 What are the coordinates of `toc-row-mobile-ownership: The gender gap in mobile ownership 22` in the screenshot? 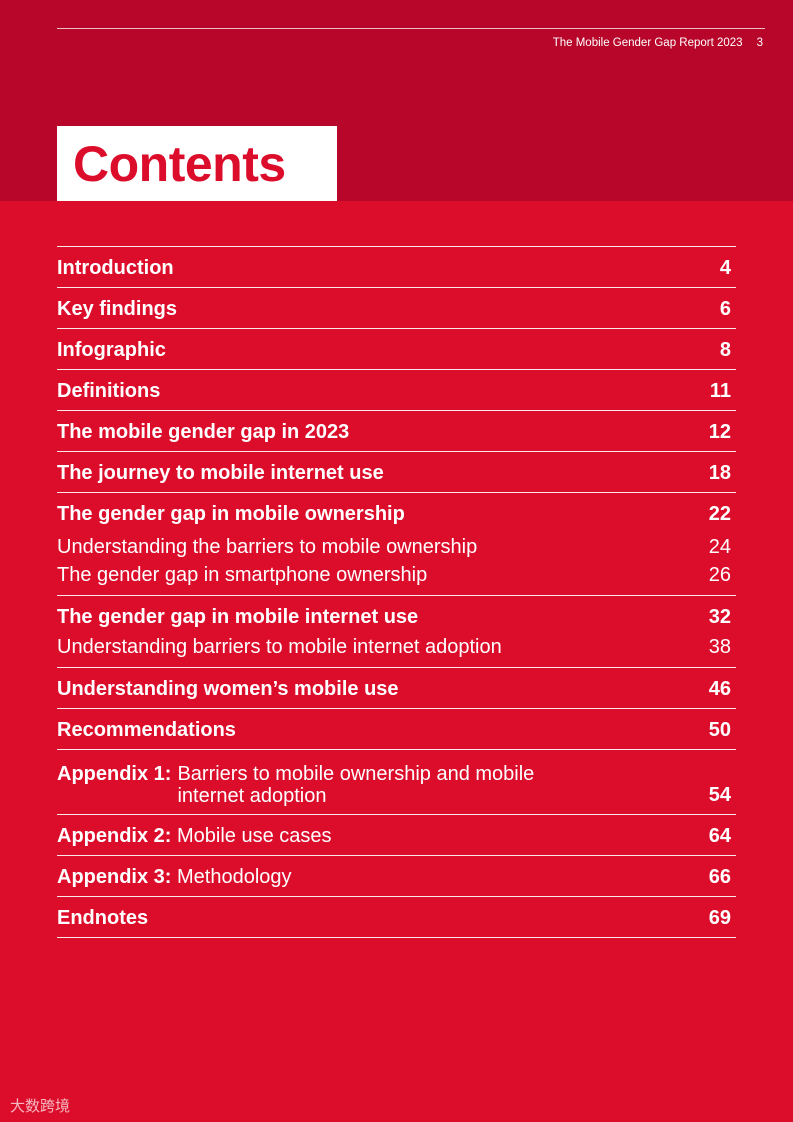 It's located at (396, 513).